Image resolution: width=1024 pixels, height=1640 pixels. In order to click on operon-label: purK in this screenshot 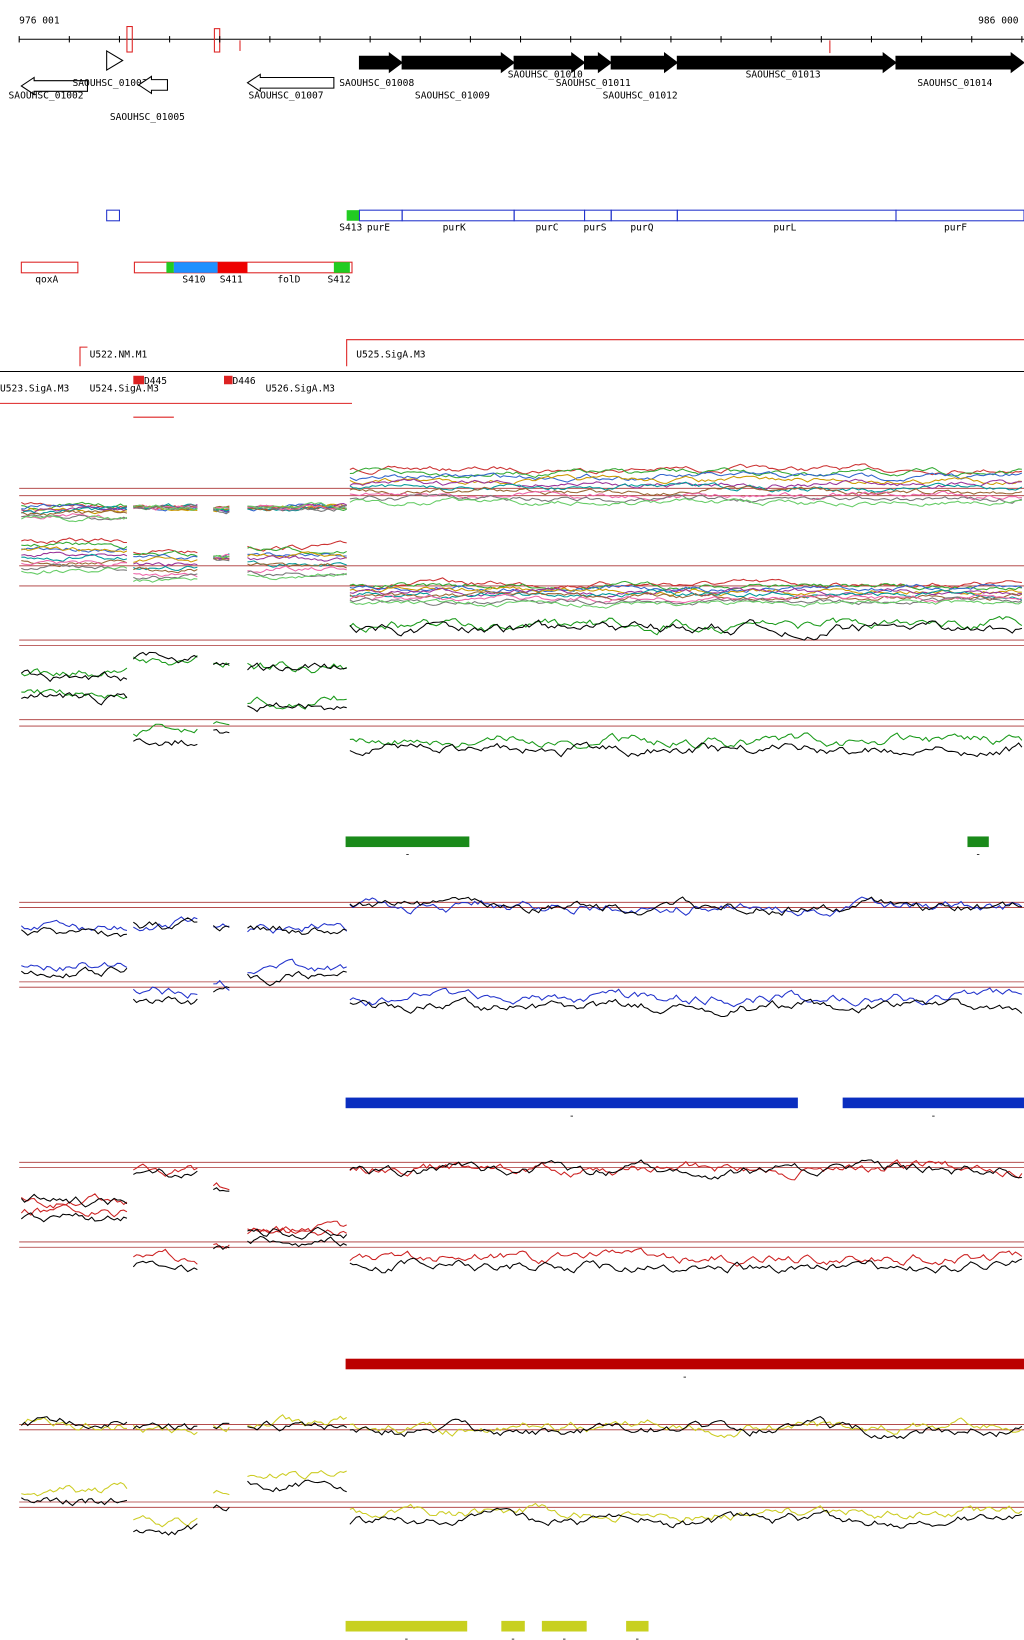, I will do `click(454, 227)`.